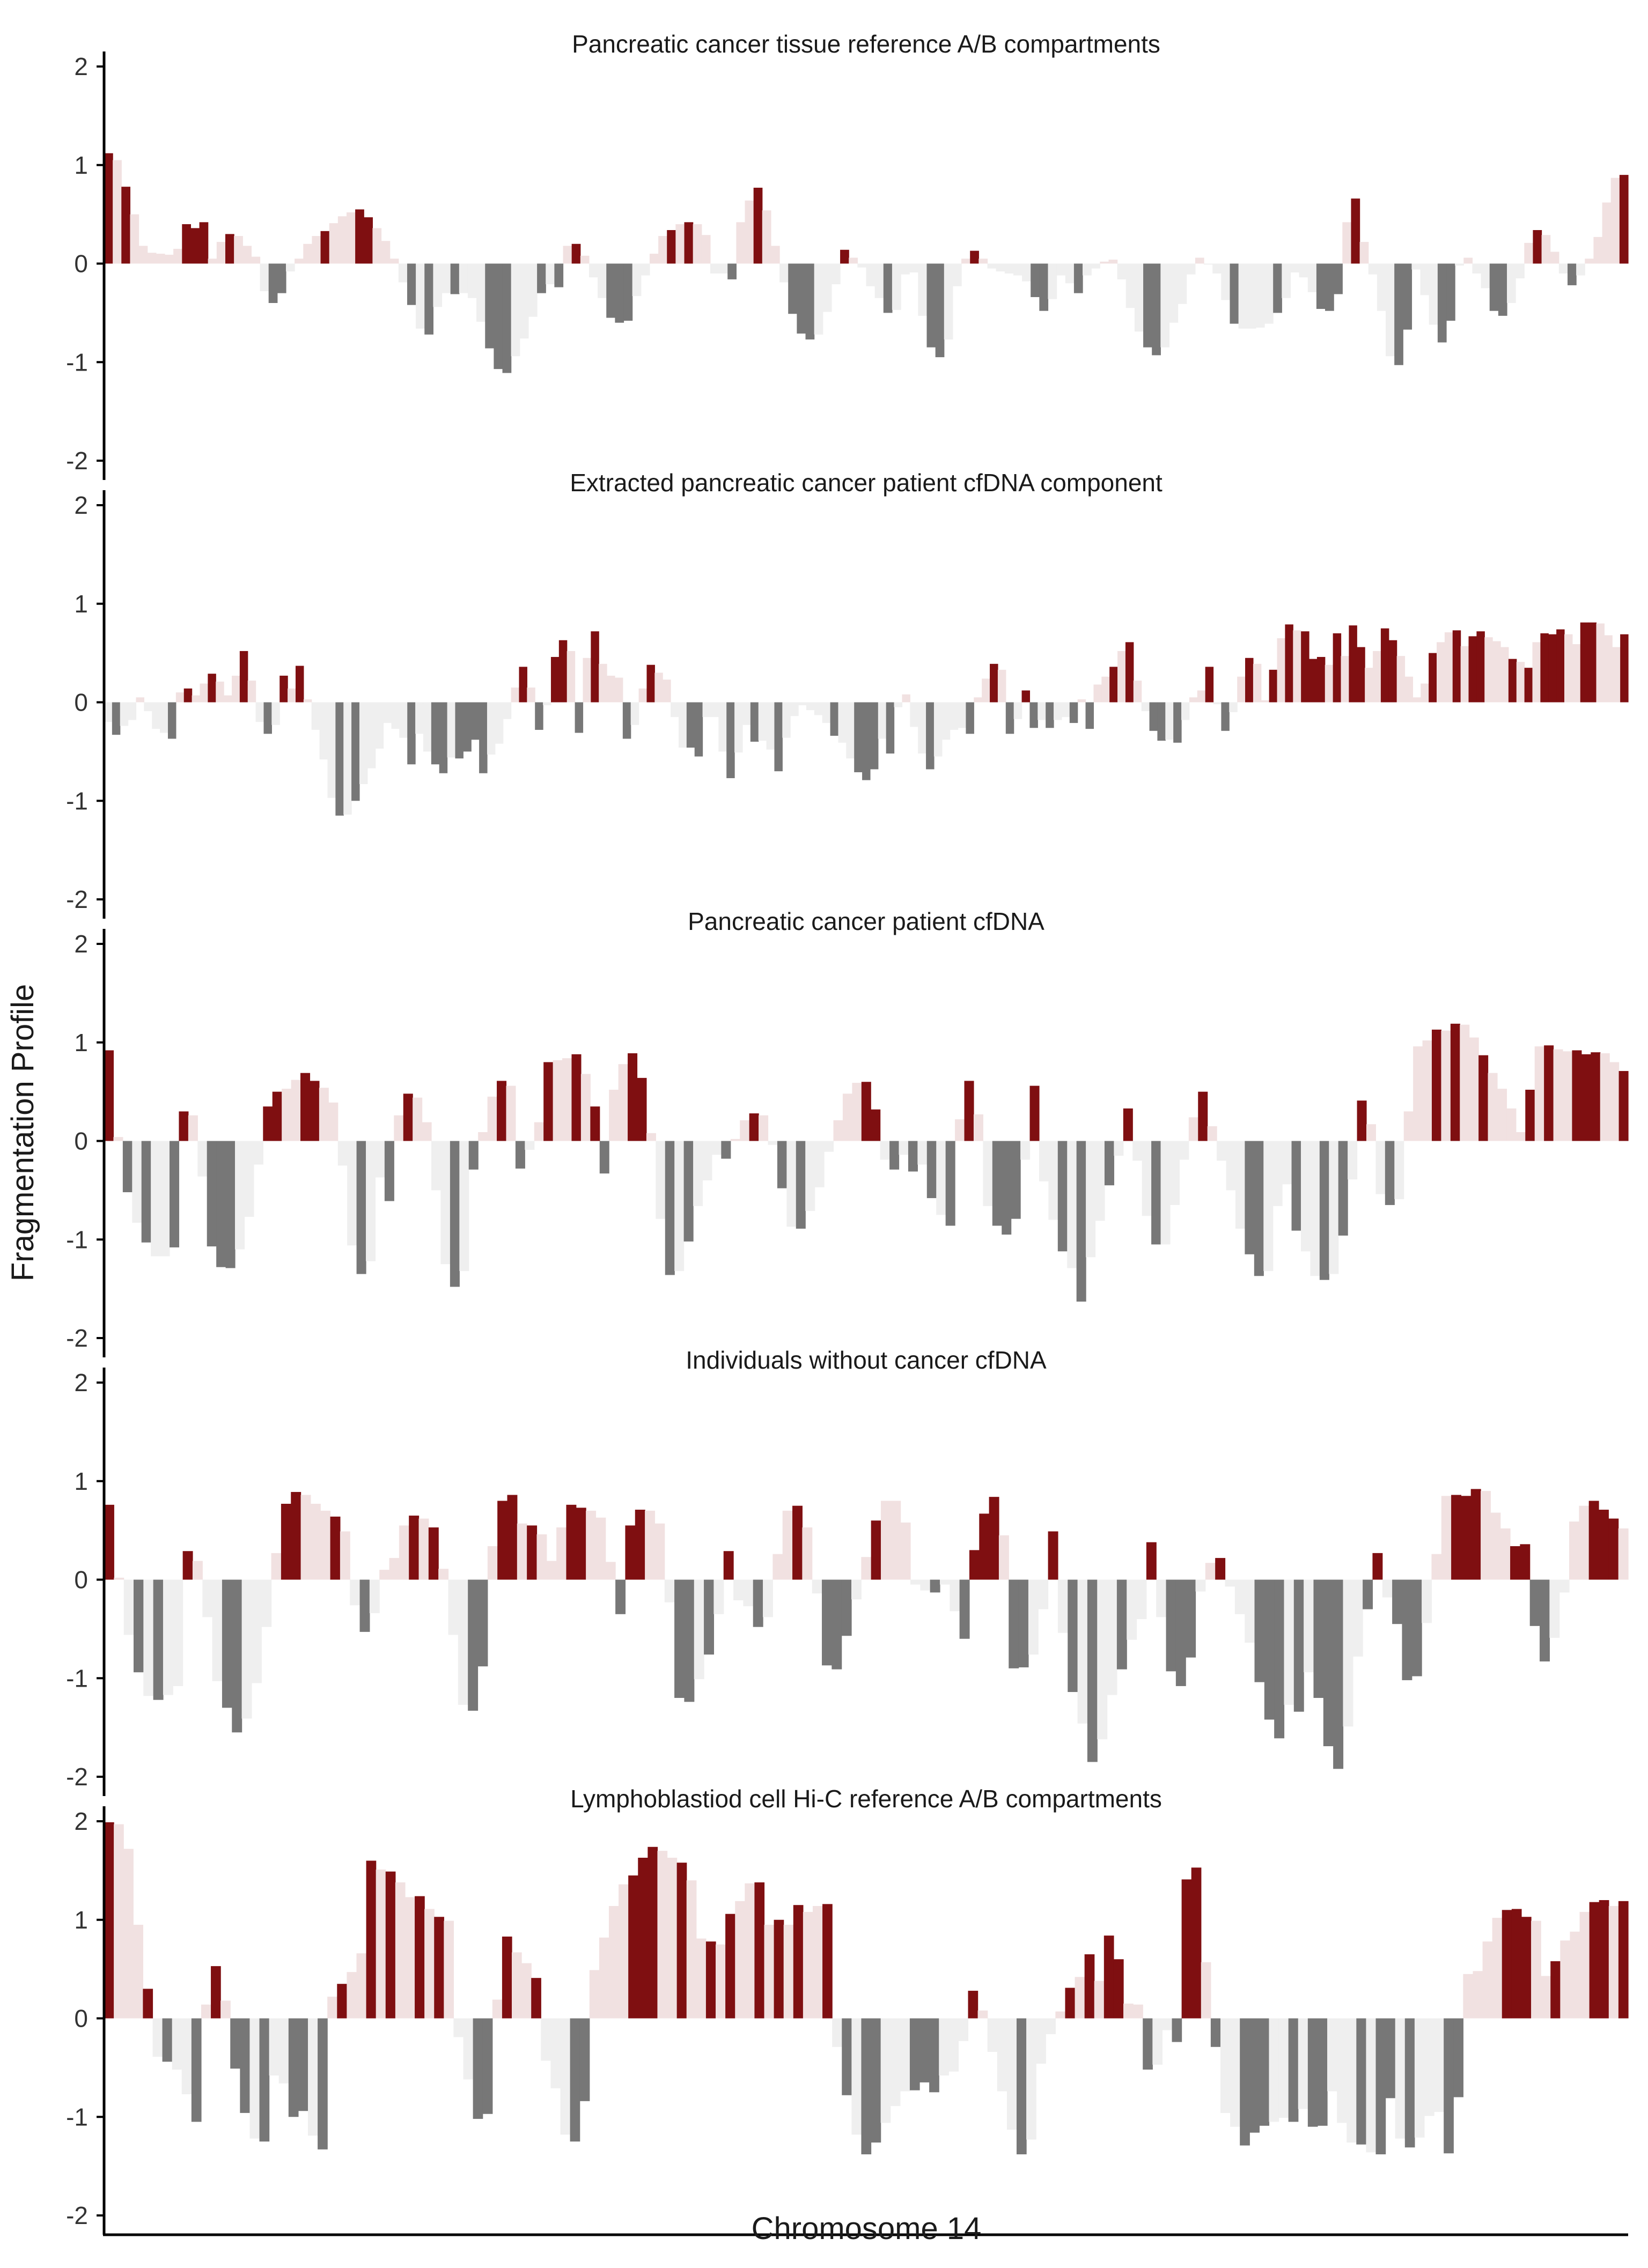 This screenshot has height=2268, width=1648. I want to click on bars, so click(867, 719).